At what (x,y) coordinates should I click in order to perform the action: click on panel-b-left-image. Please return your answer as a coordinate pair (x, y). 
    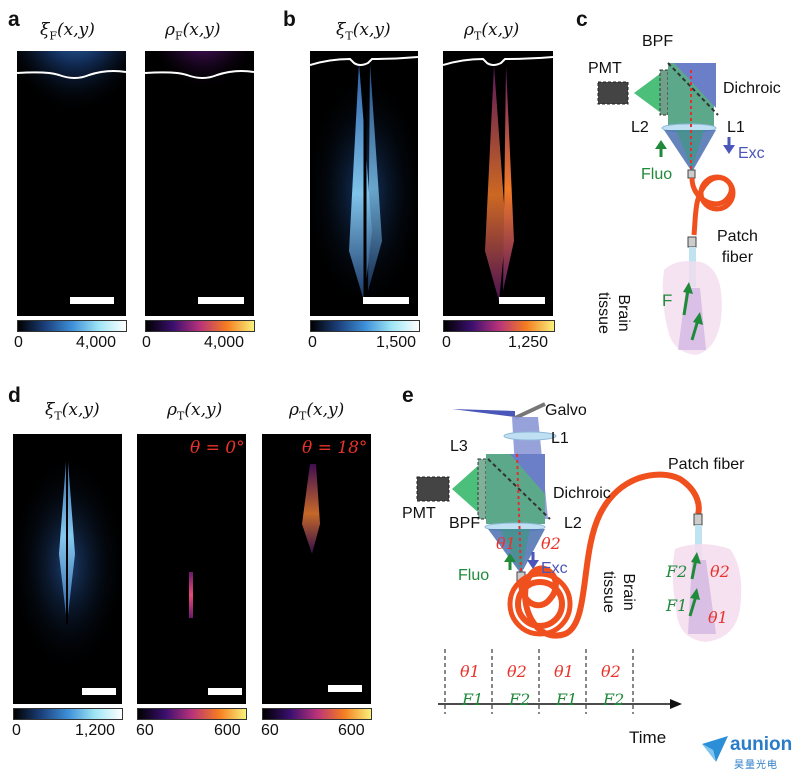
    Looking at the image, I should click on (364, 183).